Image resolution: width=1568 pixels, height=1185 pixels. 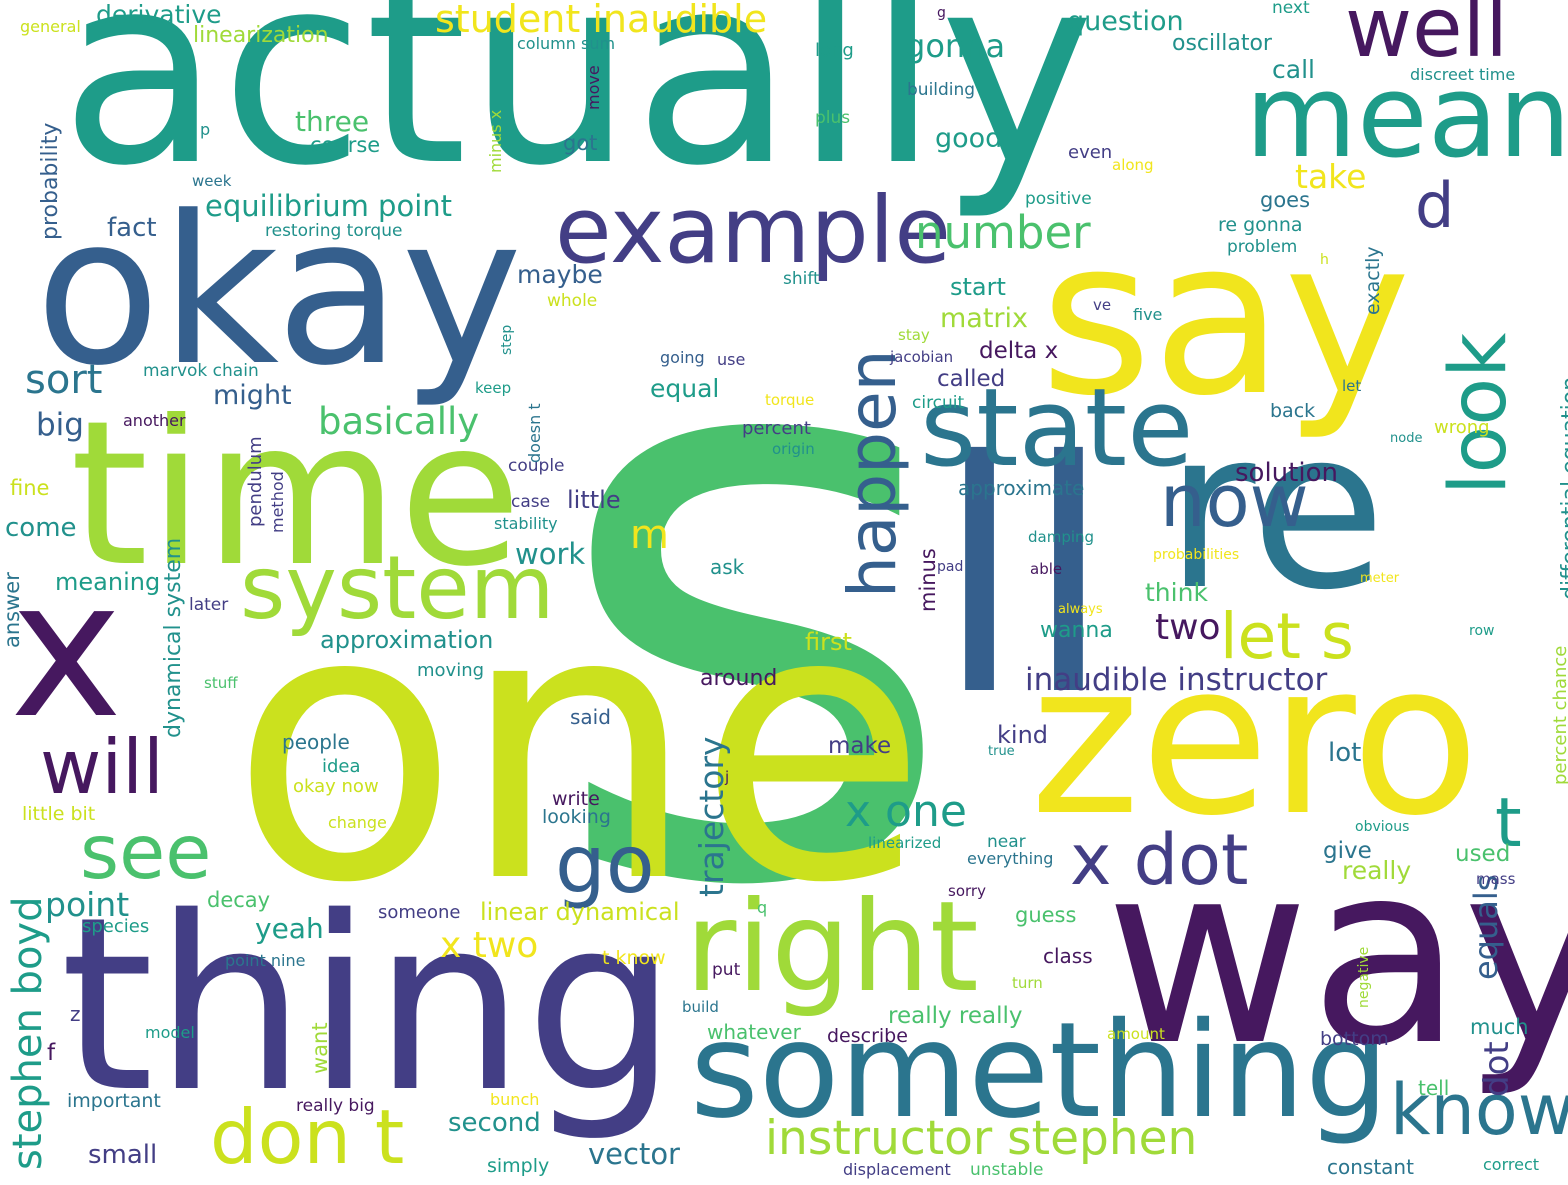 What do you see at coordinates (212, 181) in the screenshot?
I see `word-week: week` at bounding box center [212, 181].